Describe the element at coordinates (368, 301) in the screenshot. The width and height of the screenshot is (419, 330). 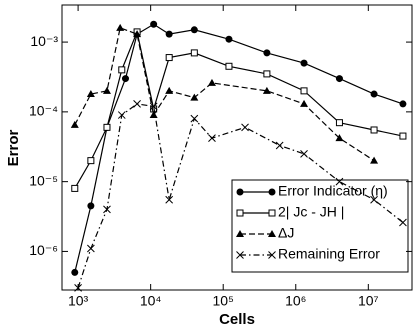
I see `x-tick-label: 10⁷` at that location.